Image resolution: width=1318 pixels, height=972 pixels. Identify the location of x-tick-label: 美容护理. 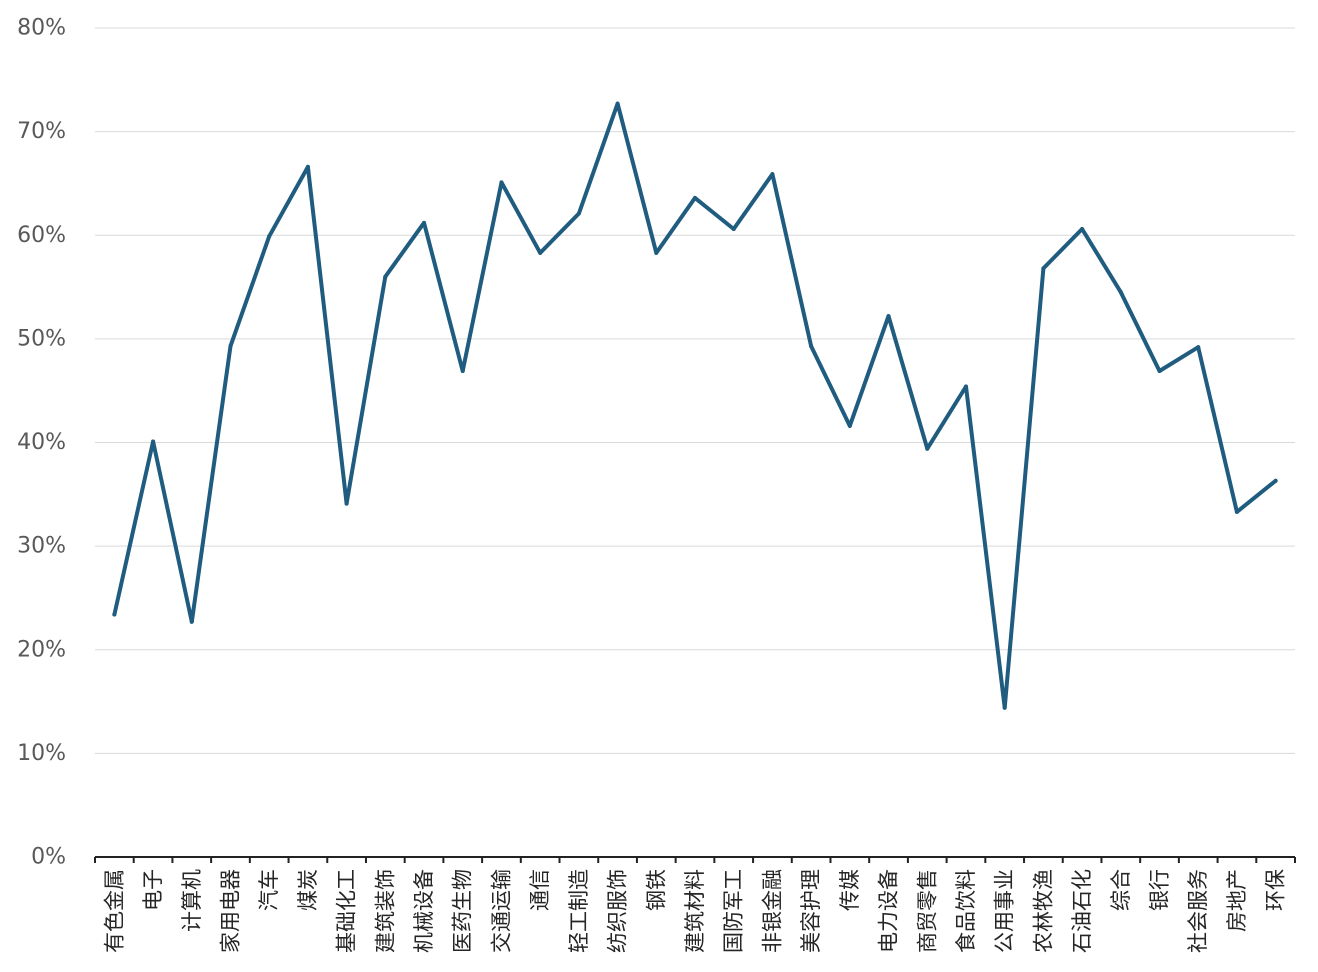
(811, 911).